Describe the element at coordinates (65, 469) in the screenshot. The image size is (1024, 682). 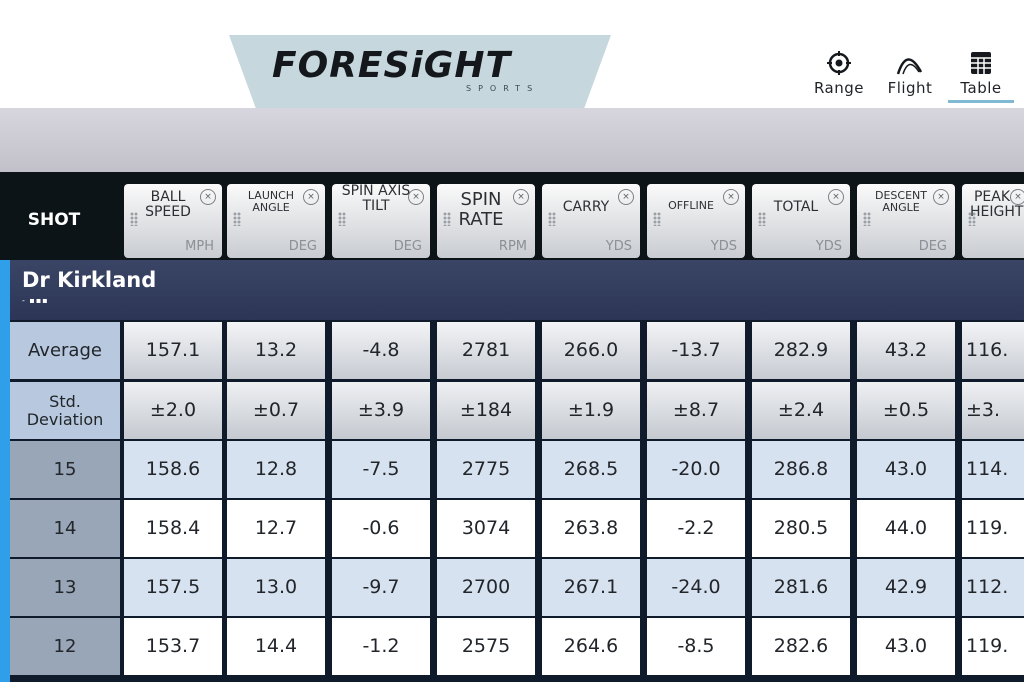
I see `shot-number: 15` at that location.